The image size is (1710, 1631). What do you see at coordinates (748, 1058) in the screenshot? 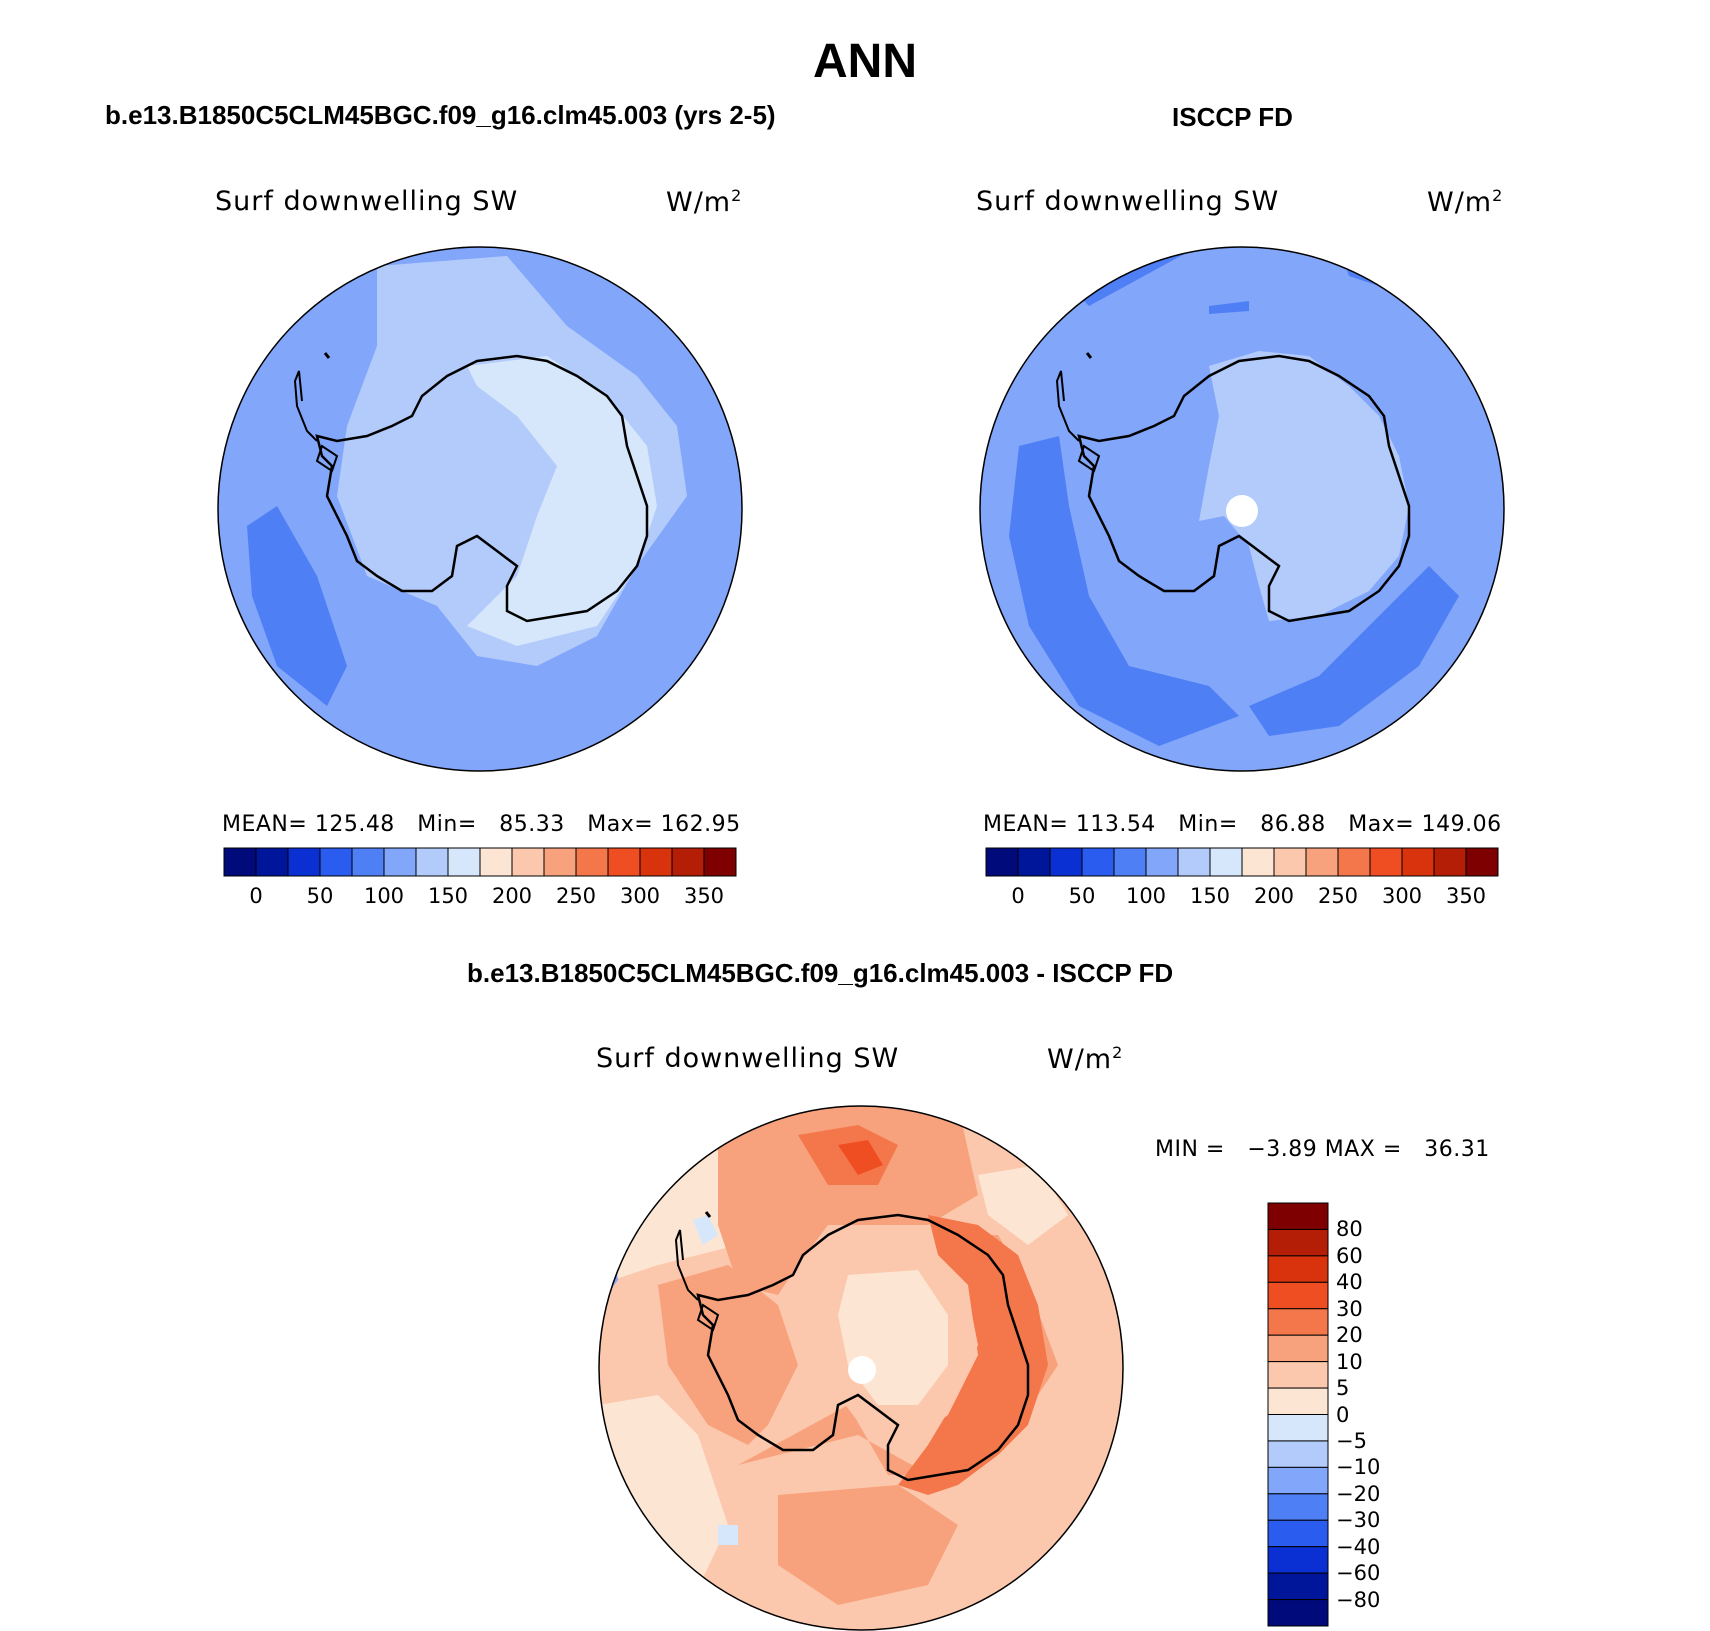
I see `panel-3-variable: Surf downwelling SW` at bounding box center [748, 1058].